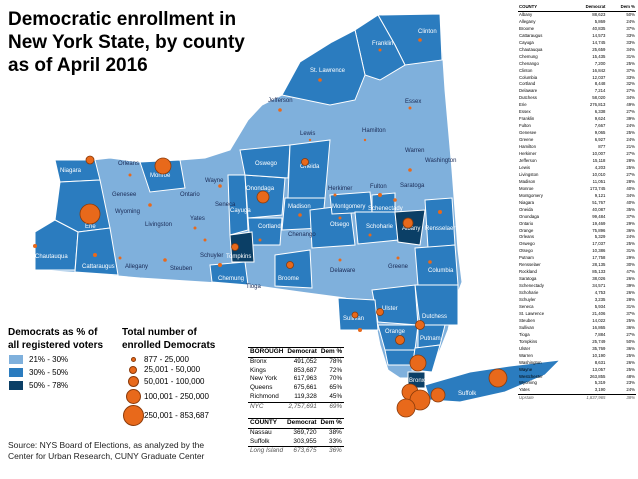  What do you see at coordinates (531, 35) in the screenshot?
I see `cell: Cattaraugus` at bounding box center [531, 35].